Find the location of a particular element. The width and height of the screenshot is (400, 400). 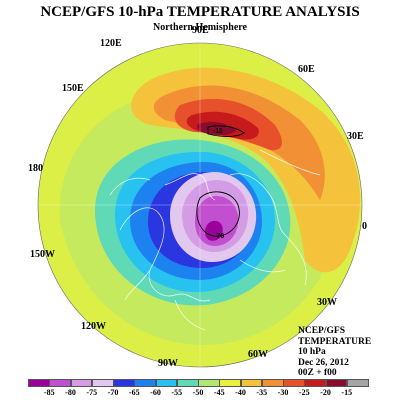

colorbar-tick-label: -15 is located at coordinates (347, 392).